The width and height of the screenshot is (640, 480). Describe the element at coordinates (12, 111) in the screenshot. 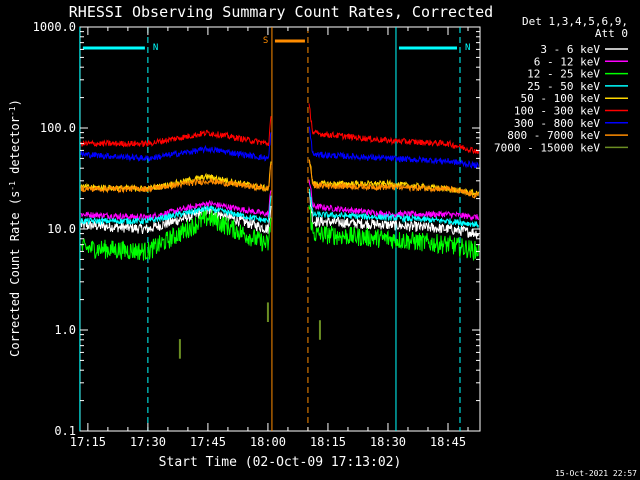

I see `y-axis-label-sup-2: -1` at that location.